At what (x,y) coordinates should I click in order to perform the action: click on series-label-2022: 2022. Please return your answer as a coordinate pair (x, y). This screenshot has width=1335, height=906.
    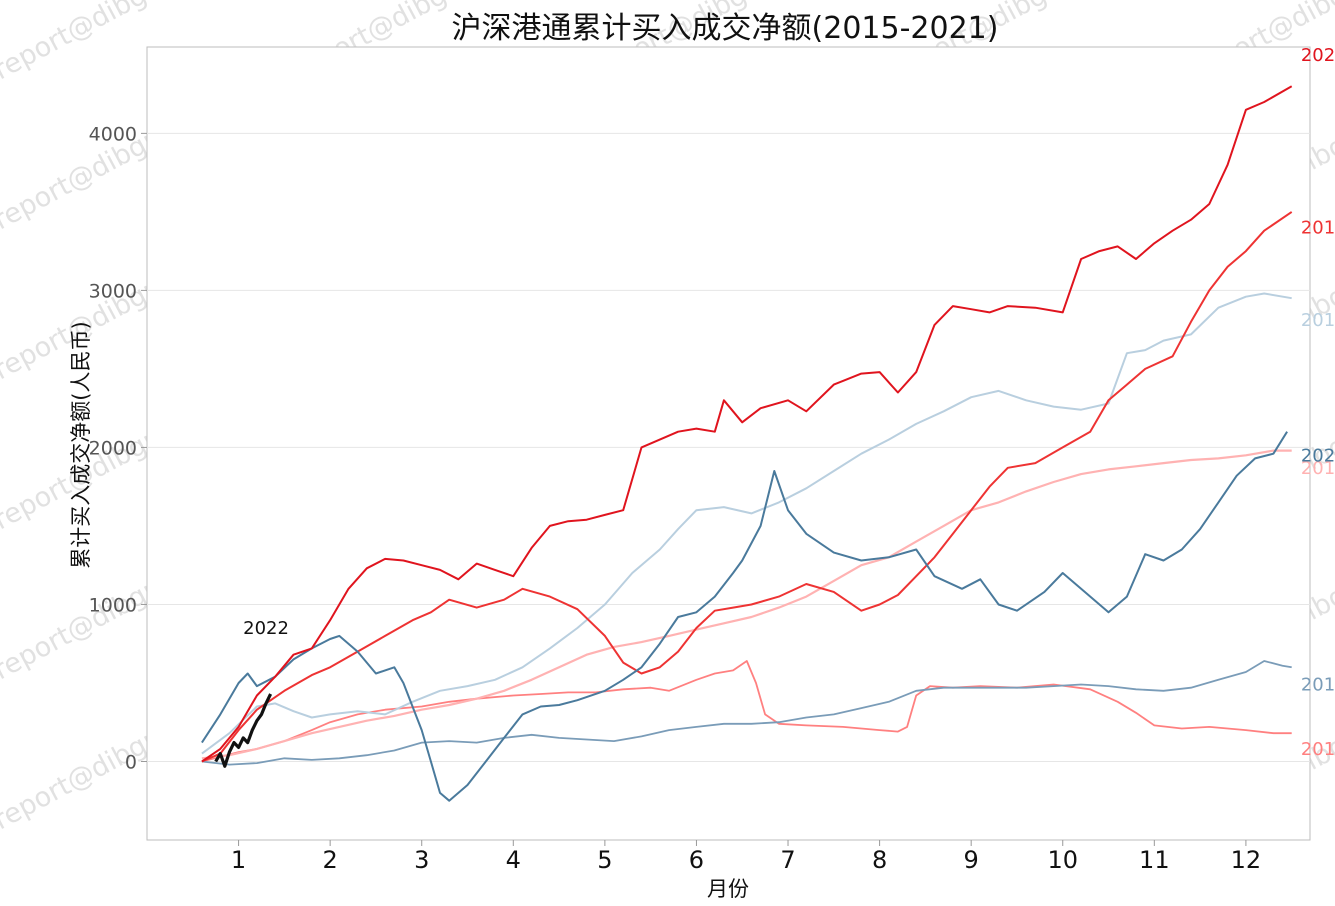
    Looking at the image, I should click on (266, 628).